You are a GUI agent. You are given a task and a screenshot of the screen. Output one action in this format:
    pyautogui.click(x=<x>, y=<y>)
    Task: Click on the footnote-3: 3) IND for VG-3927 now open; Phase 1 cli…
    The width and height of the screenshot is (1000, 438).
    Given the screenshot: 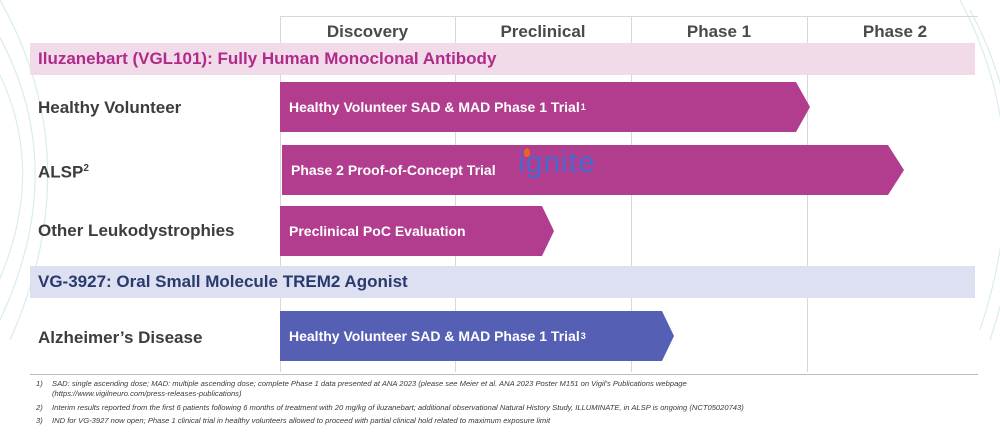 What is the action you would take?
    pyautogui.click(x=487, y=421)
    